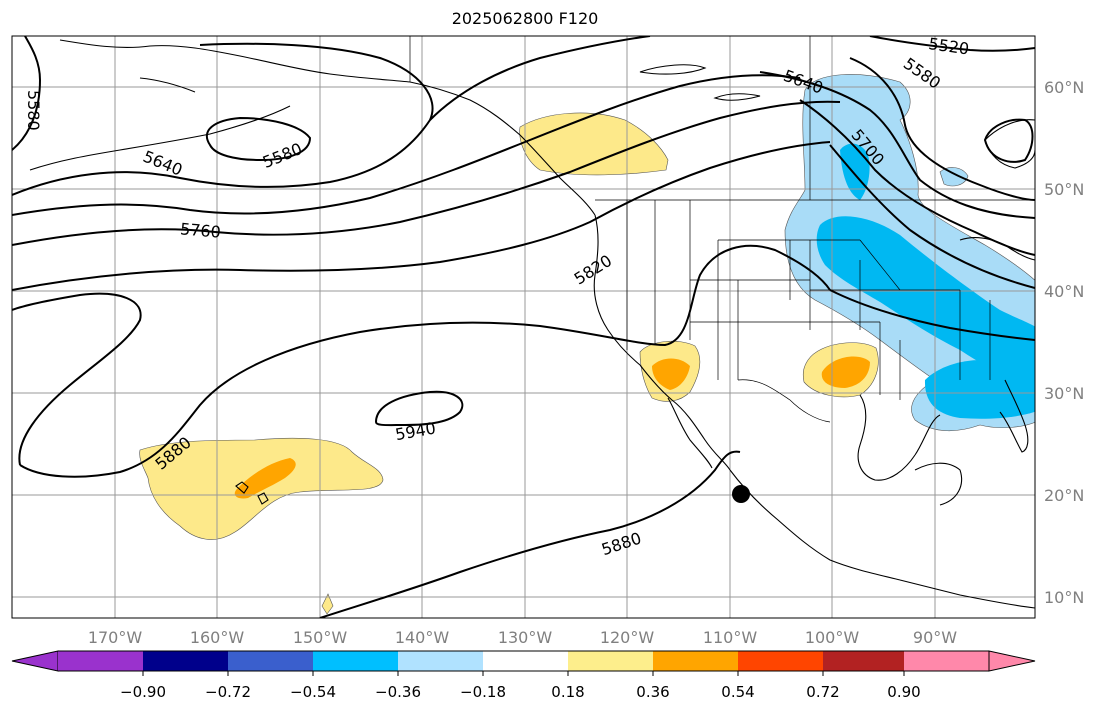 Image resolution: width=1105 pixels, height=712 pixels. Describe the element at coordinates (845, 372) in the screenshot. I see `anomaly-pos-texas-core` at that location.